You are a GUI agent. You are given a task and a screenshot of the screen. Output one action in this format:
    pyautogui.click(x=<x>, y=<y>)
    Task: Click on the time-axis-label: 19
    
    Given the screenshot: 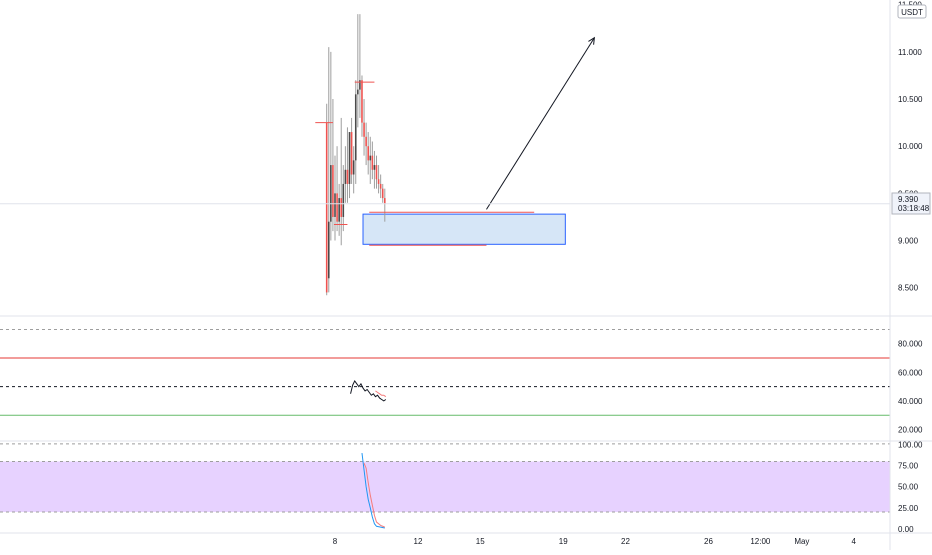 What is the action you would take?
    pyautogui.click(x=563, y=541)
    